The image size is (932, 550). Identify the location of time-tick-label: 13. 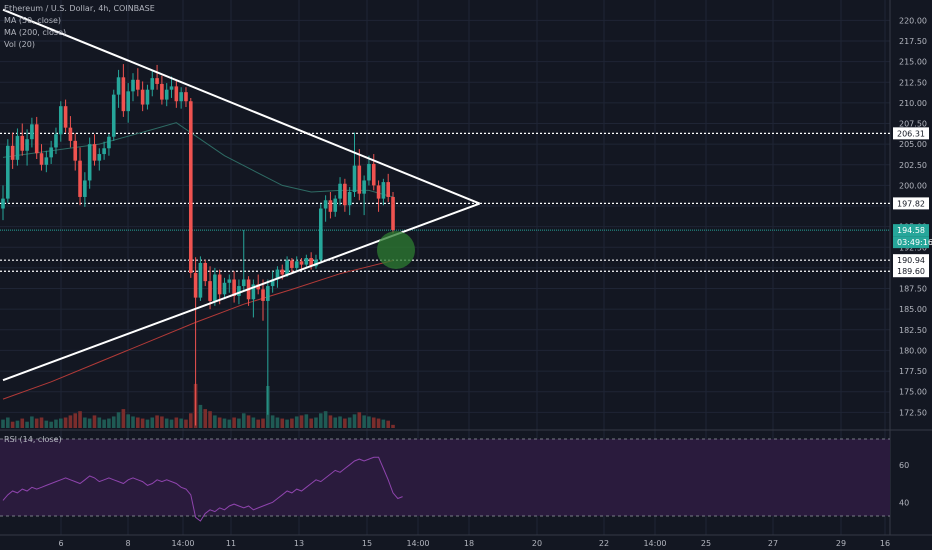
(299, 543).